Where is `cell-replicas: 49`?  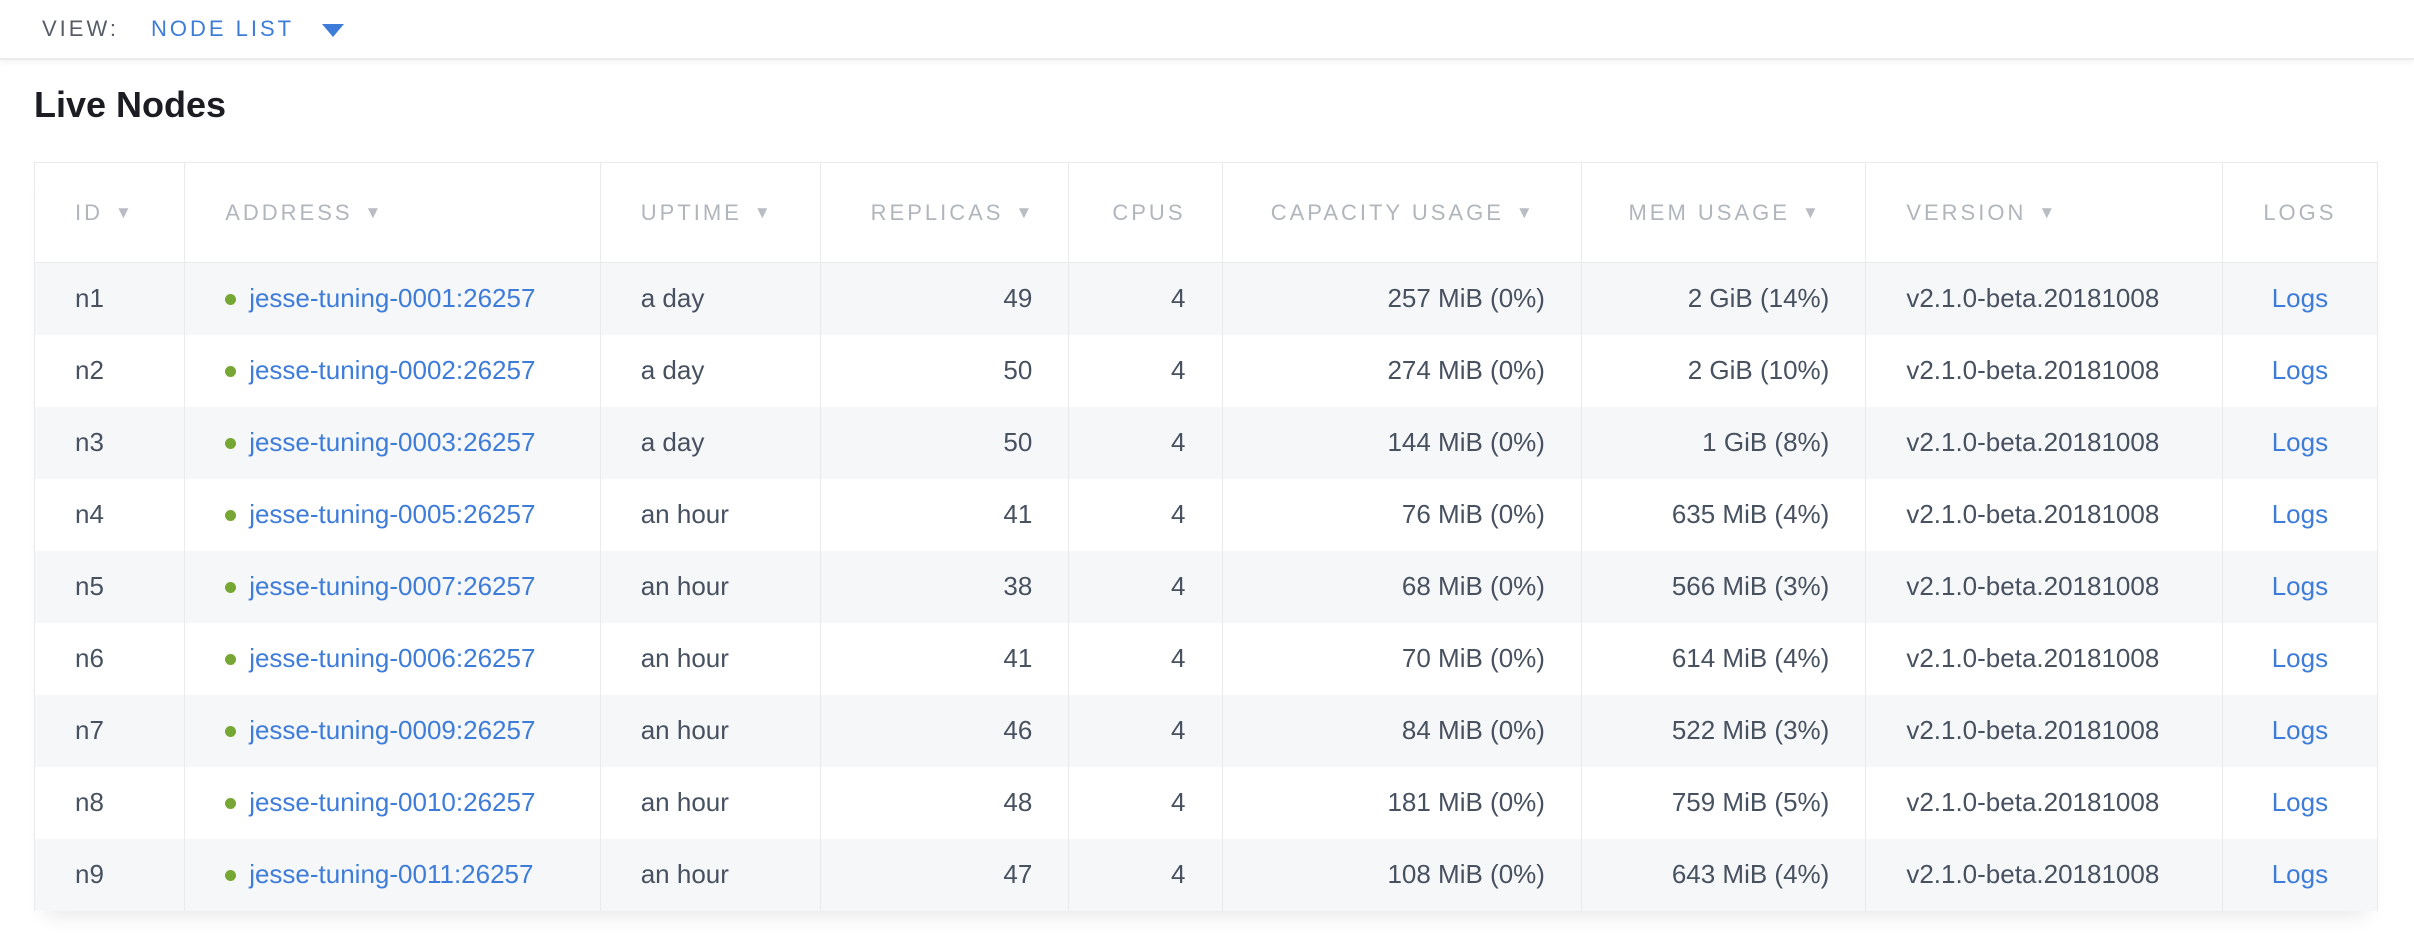
cell-replicas: 49 is located at coordinates (945, 298).